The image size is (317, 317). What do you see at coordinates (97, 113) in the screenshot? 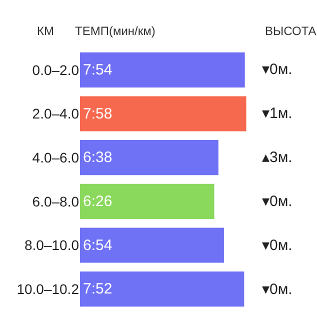
I see `data-label: 7:58` at bounding box center [97, 113].